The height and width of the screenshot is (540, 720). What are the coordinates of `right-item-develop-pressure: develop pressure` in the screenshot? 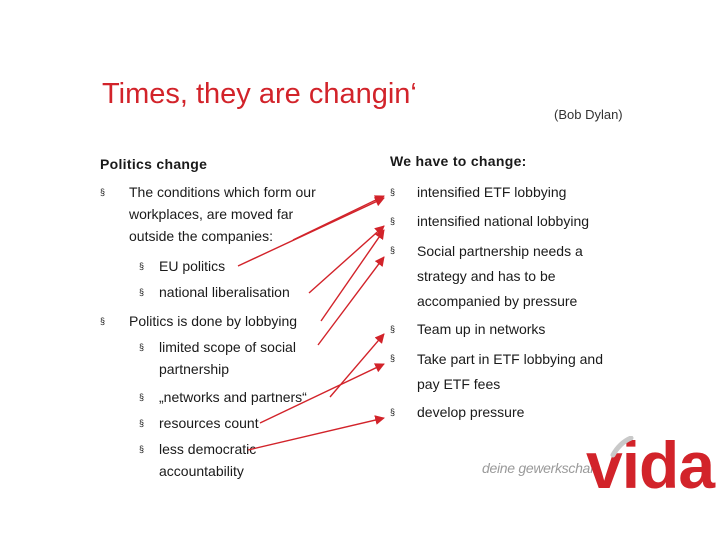 It's located at (471, 412).